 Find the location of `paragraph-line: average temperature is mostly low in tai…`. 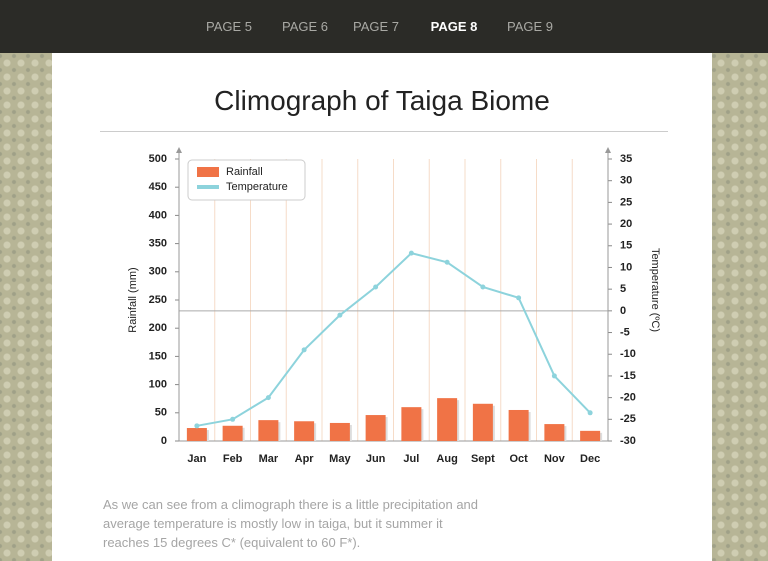

paragraph-line: average temperature is mostly low in tai… is located at coordinates (273, 523).